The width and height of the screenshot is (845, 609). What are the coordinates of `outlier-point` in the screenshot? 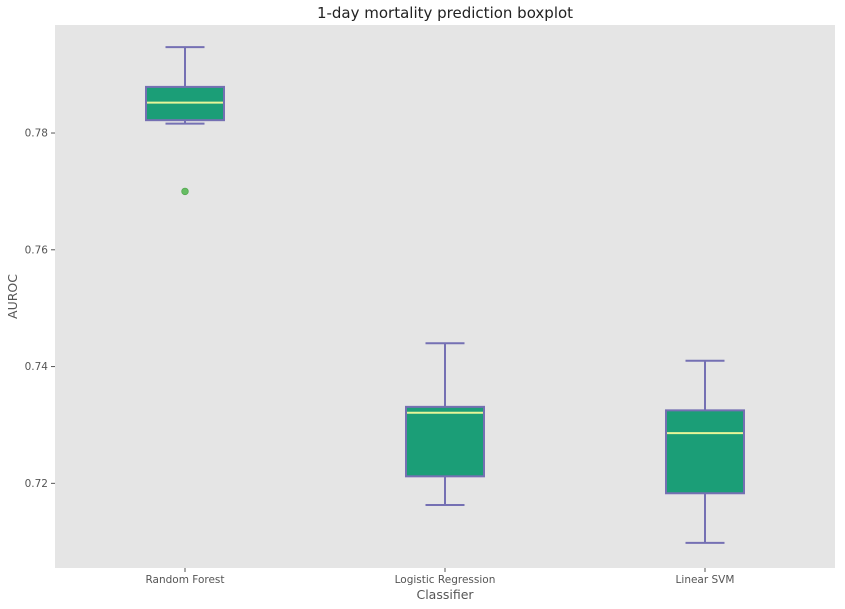 It's located at (185, 191).